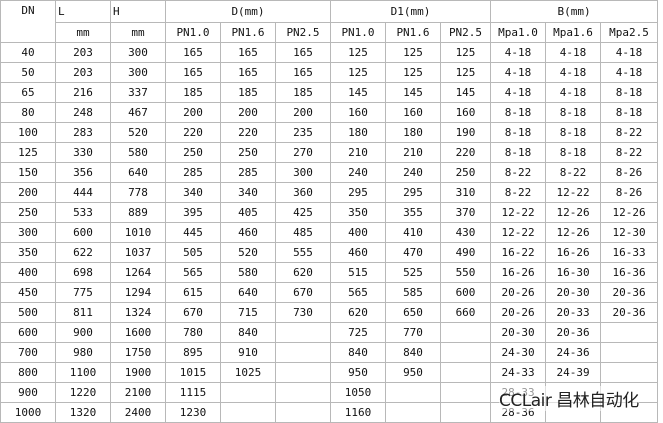  I want to click on table-row: 600 900 1600 780 840 725 770 20-30 20-36, so click(329, 332).